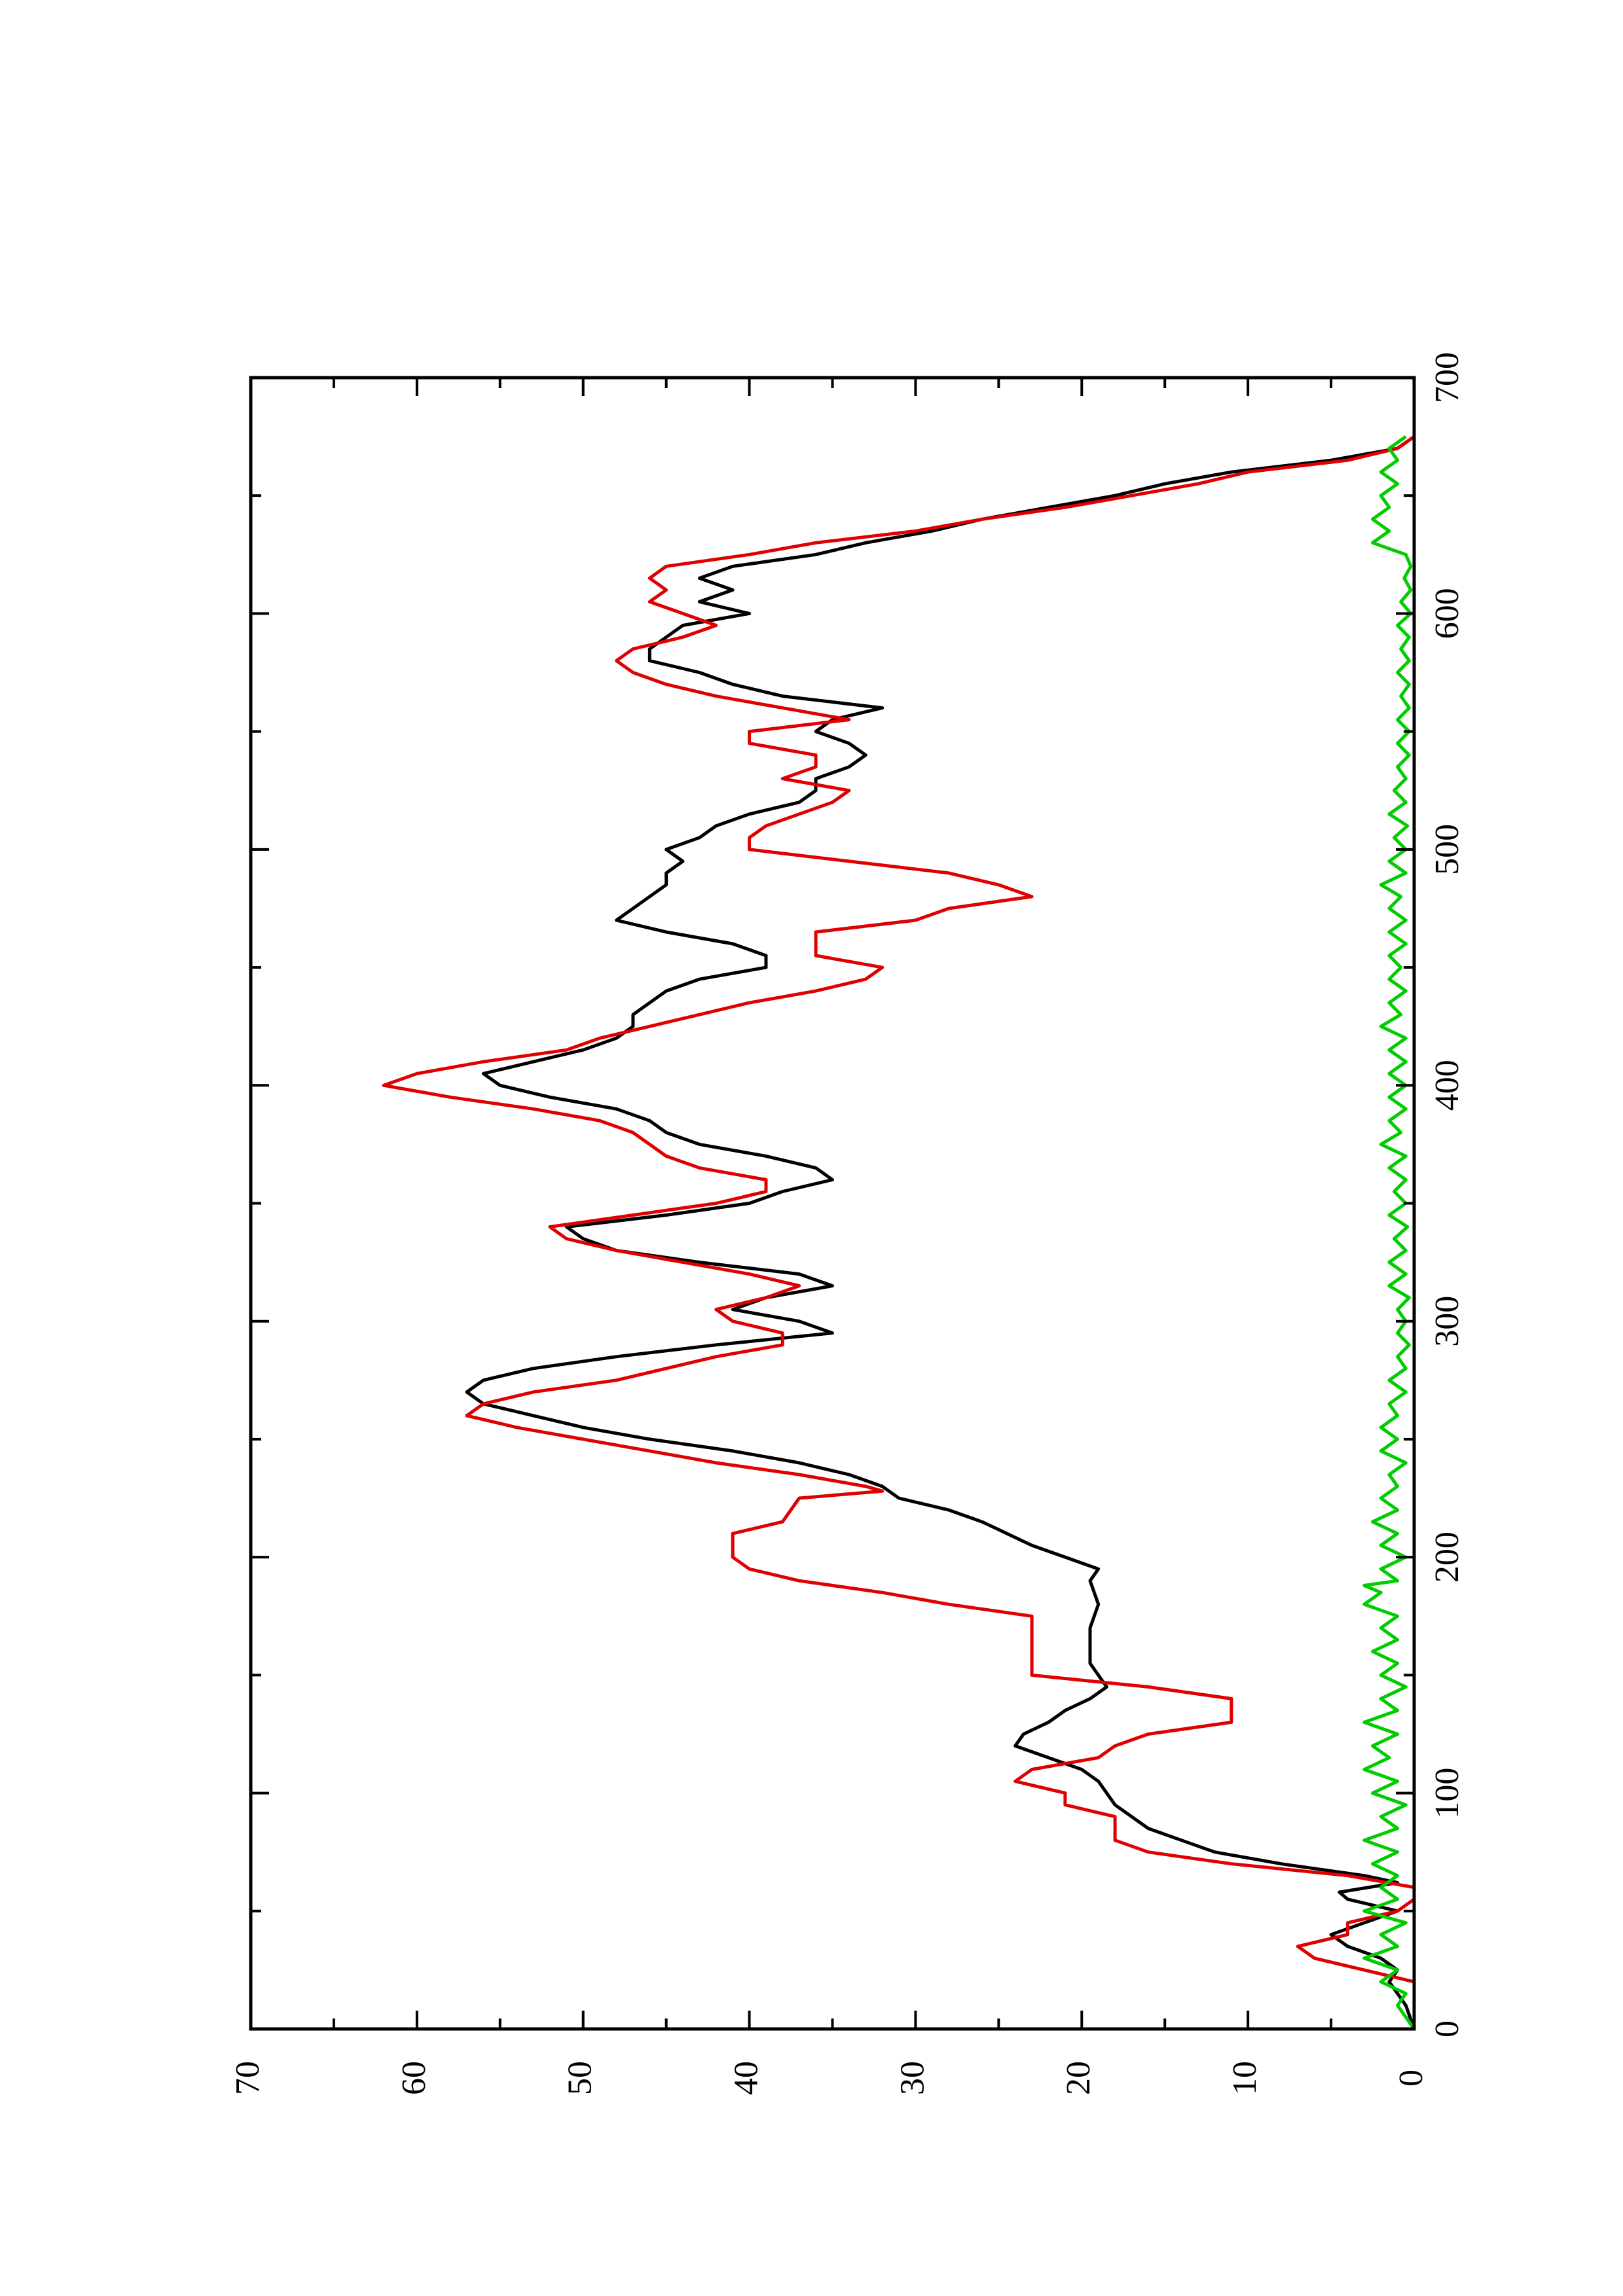 This screenshot has height=2296, width=1623. I want to click on x-tick-label: 300, so click(1447, 1321).